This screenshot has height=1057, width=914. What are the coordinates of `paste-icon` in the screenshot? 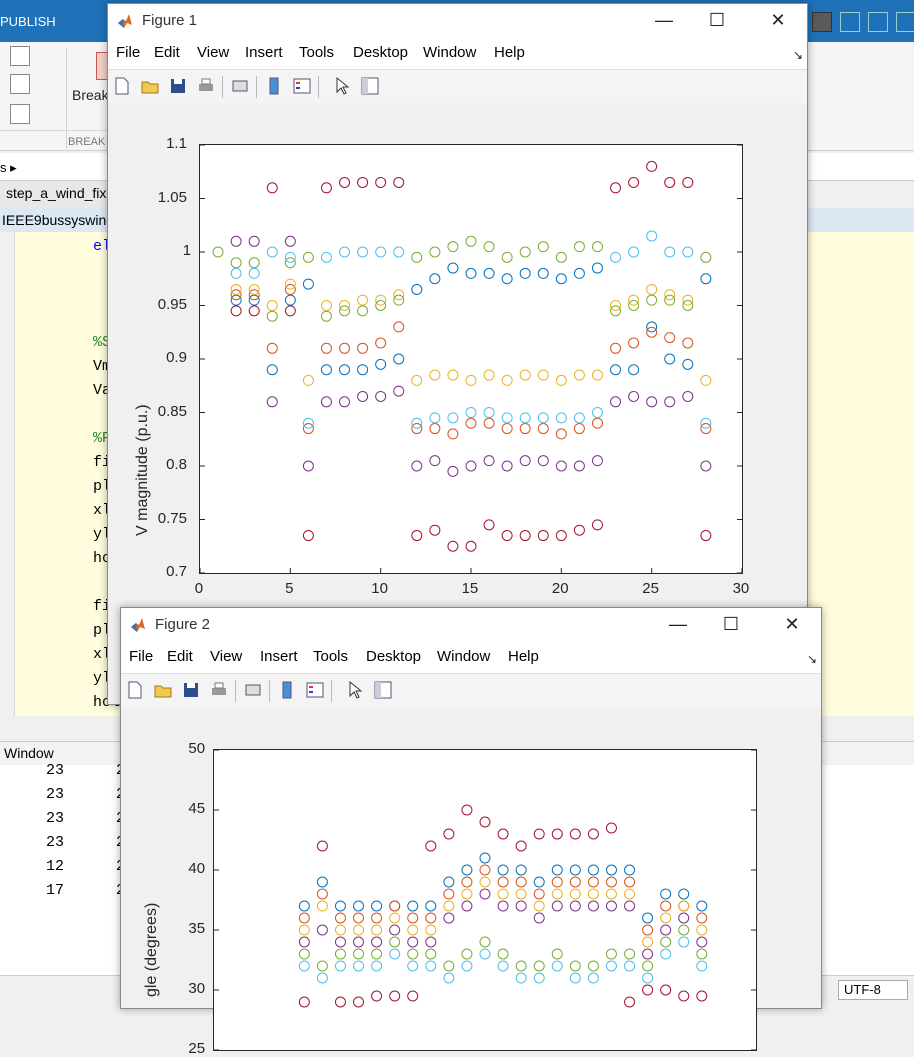 It's located at (905, 22).